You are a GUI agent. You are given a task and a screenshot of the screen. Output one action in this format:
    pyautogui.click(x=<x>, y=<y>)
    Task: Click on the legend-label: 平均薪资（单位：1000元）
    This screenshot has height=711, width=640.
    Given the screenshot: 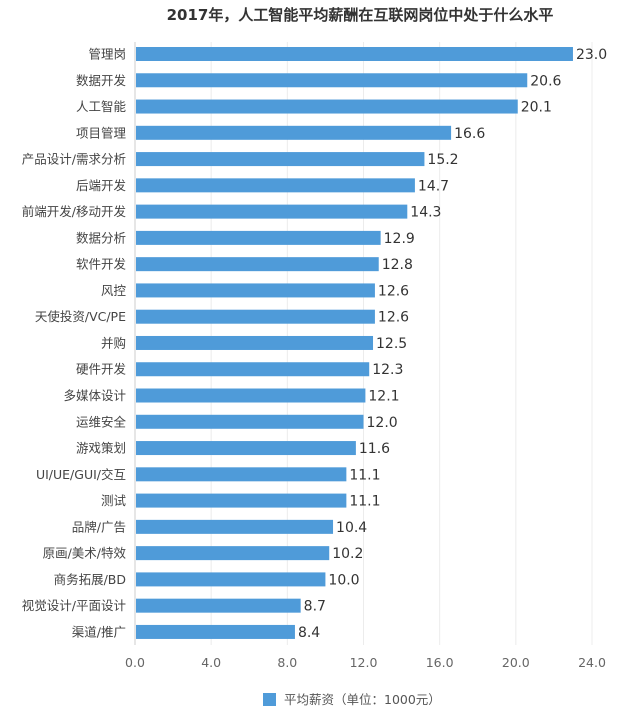 What is the action you would take?
    pyautogui.click(x=362, y=699)
    